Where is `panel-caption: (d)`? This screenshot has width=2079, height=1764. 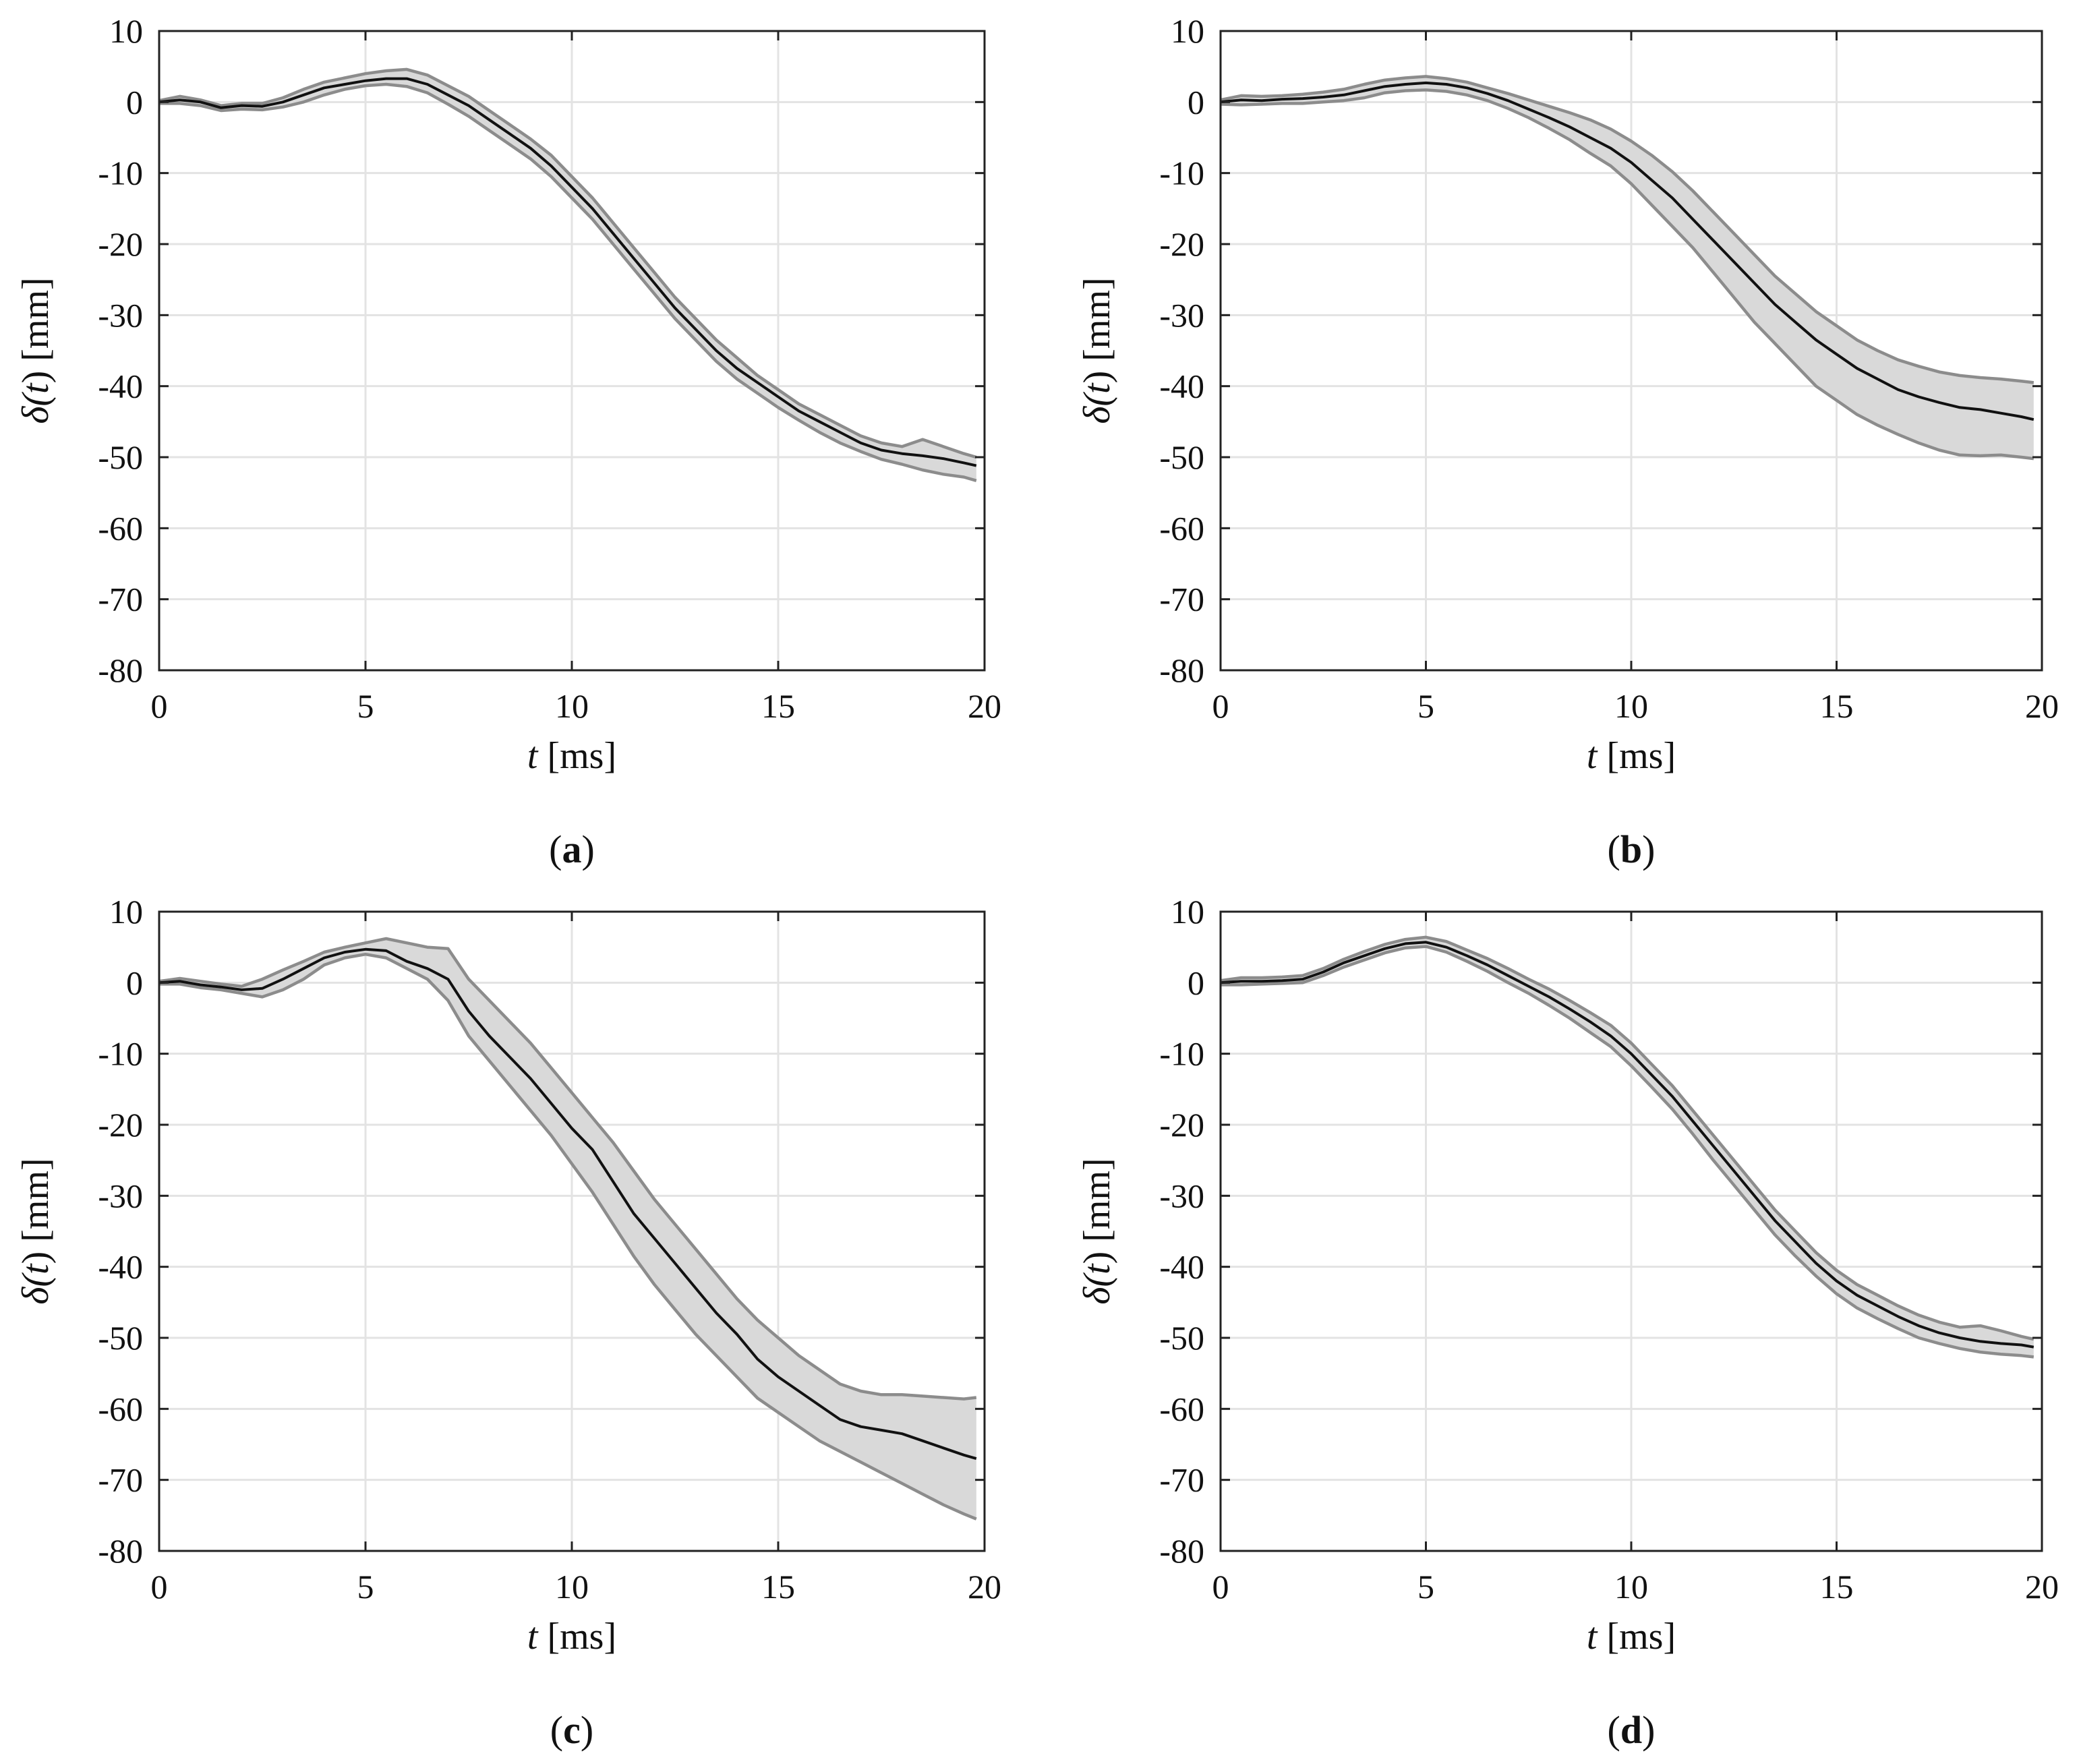 panel-caption: (d) is located at coordinates (1632, 1730).